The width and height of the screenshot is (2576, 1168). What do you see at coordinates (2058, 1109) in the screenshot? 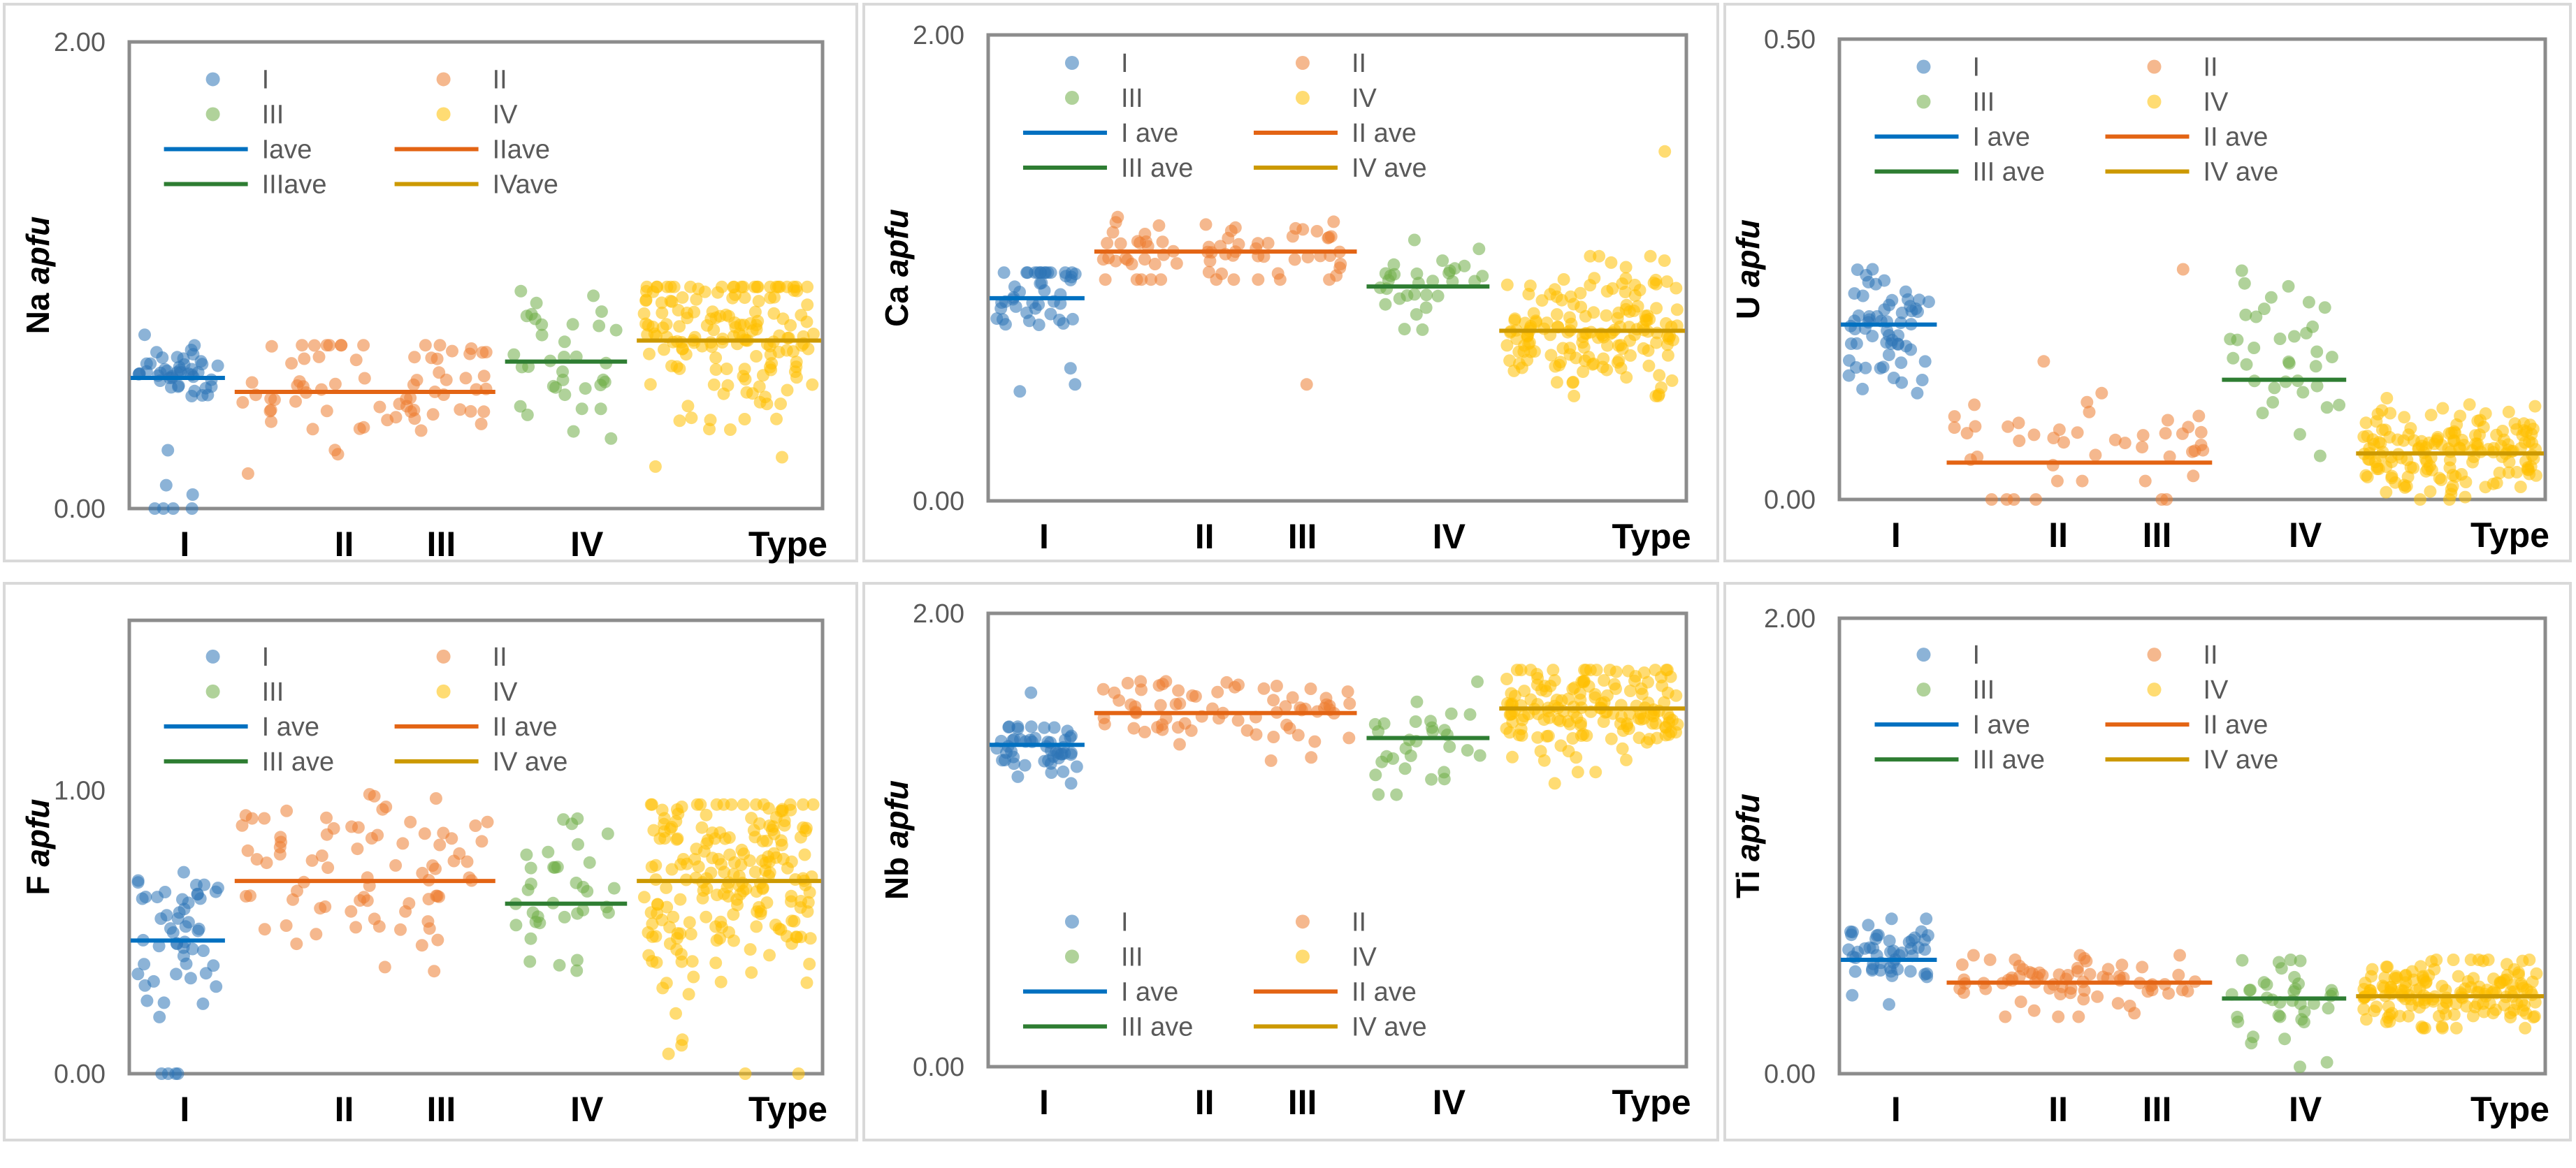
I see `x-type-label-ii: II` at bounding box center [2058, 1109].